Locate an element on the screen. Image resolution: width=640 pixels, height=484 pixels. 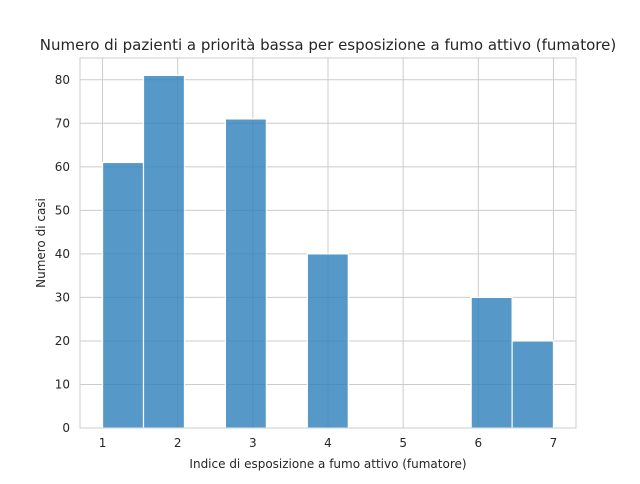
x-tick-label-7: 7 is located at coordinates (554, 443).